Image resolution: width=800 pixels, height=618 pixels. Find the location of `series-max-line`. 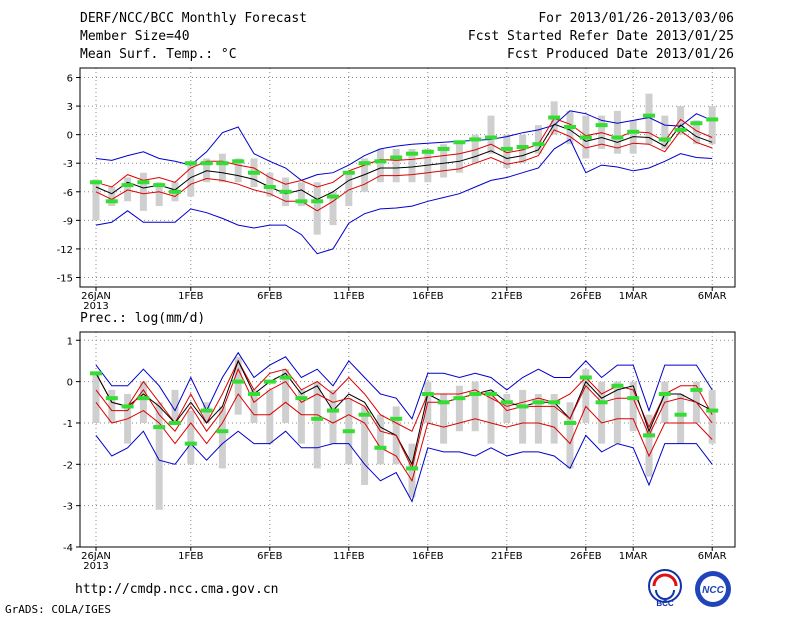

series-max-line is located at coordinates (404, 385).